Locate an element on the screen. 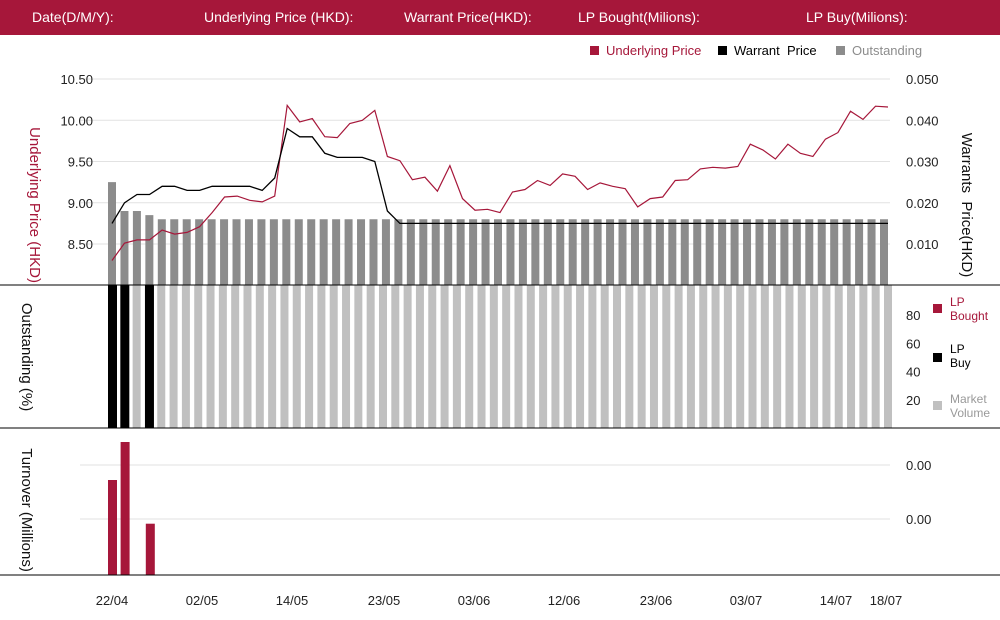  legend-market-volume-line1: Market is located at coordinates (968, 399).